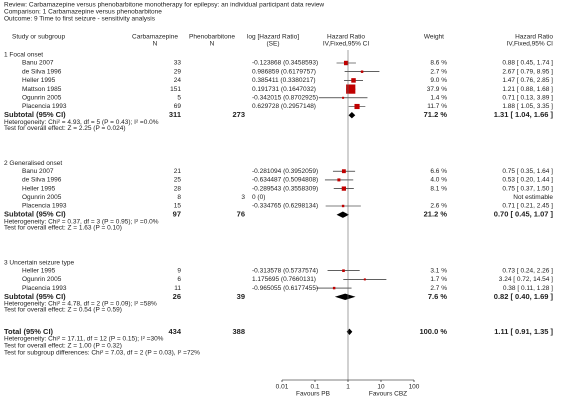 The height and width of the screenshot is (408, 566). Describe the element at coordinates (175, 114) in the screenshot. I see `n-exp: 311` at that location.